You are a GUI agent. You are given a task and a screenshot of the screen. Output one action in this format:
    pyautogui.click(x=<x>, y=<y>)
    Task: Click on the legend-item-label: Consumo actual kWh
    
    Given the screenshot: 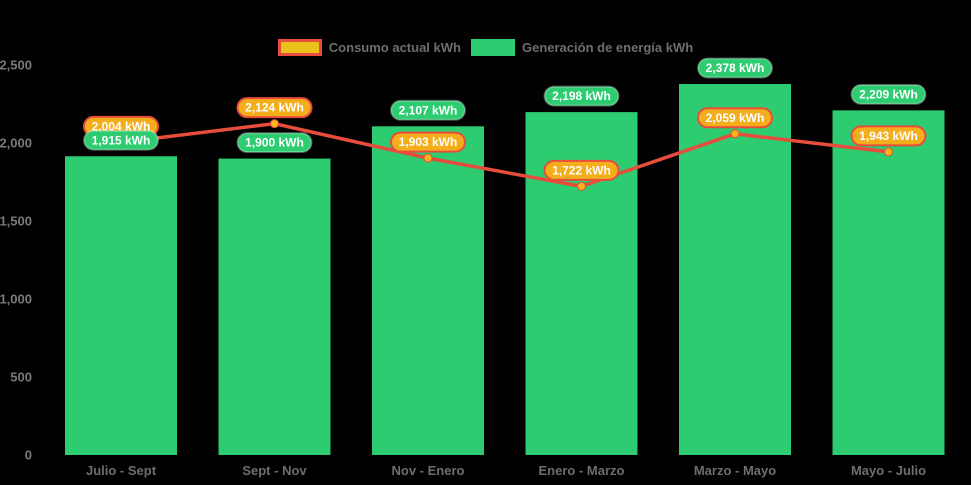 What is the action you would take?
    pyautogui.click(x=394, y=47)
    